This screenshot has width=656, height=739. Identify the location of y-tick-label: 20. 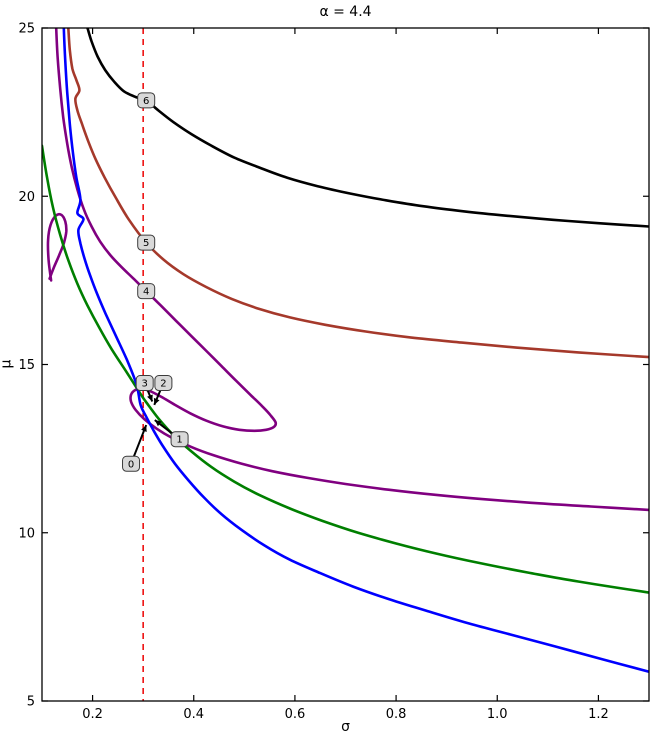
(26, 197).